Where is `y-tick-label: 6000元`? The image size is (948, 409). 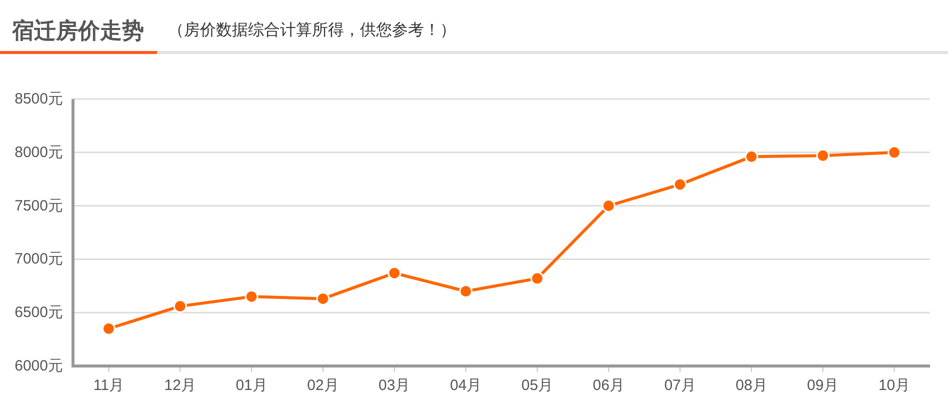 y-tick-label: 6000元 is located at coordinates (38, 366).